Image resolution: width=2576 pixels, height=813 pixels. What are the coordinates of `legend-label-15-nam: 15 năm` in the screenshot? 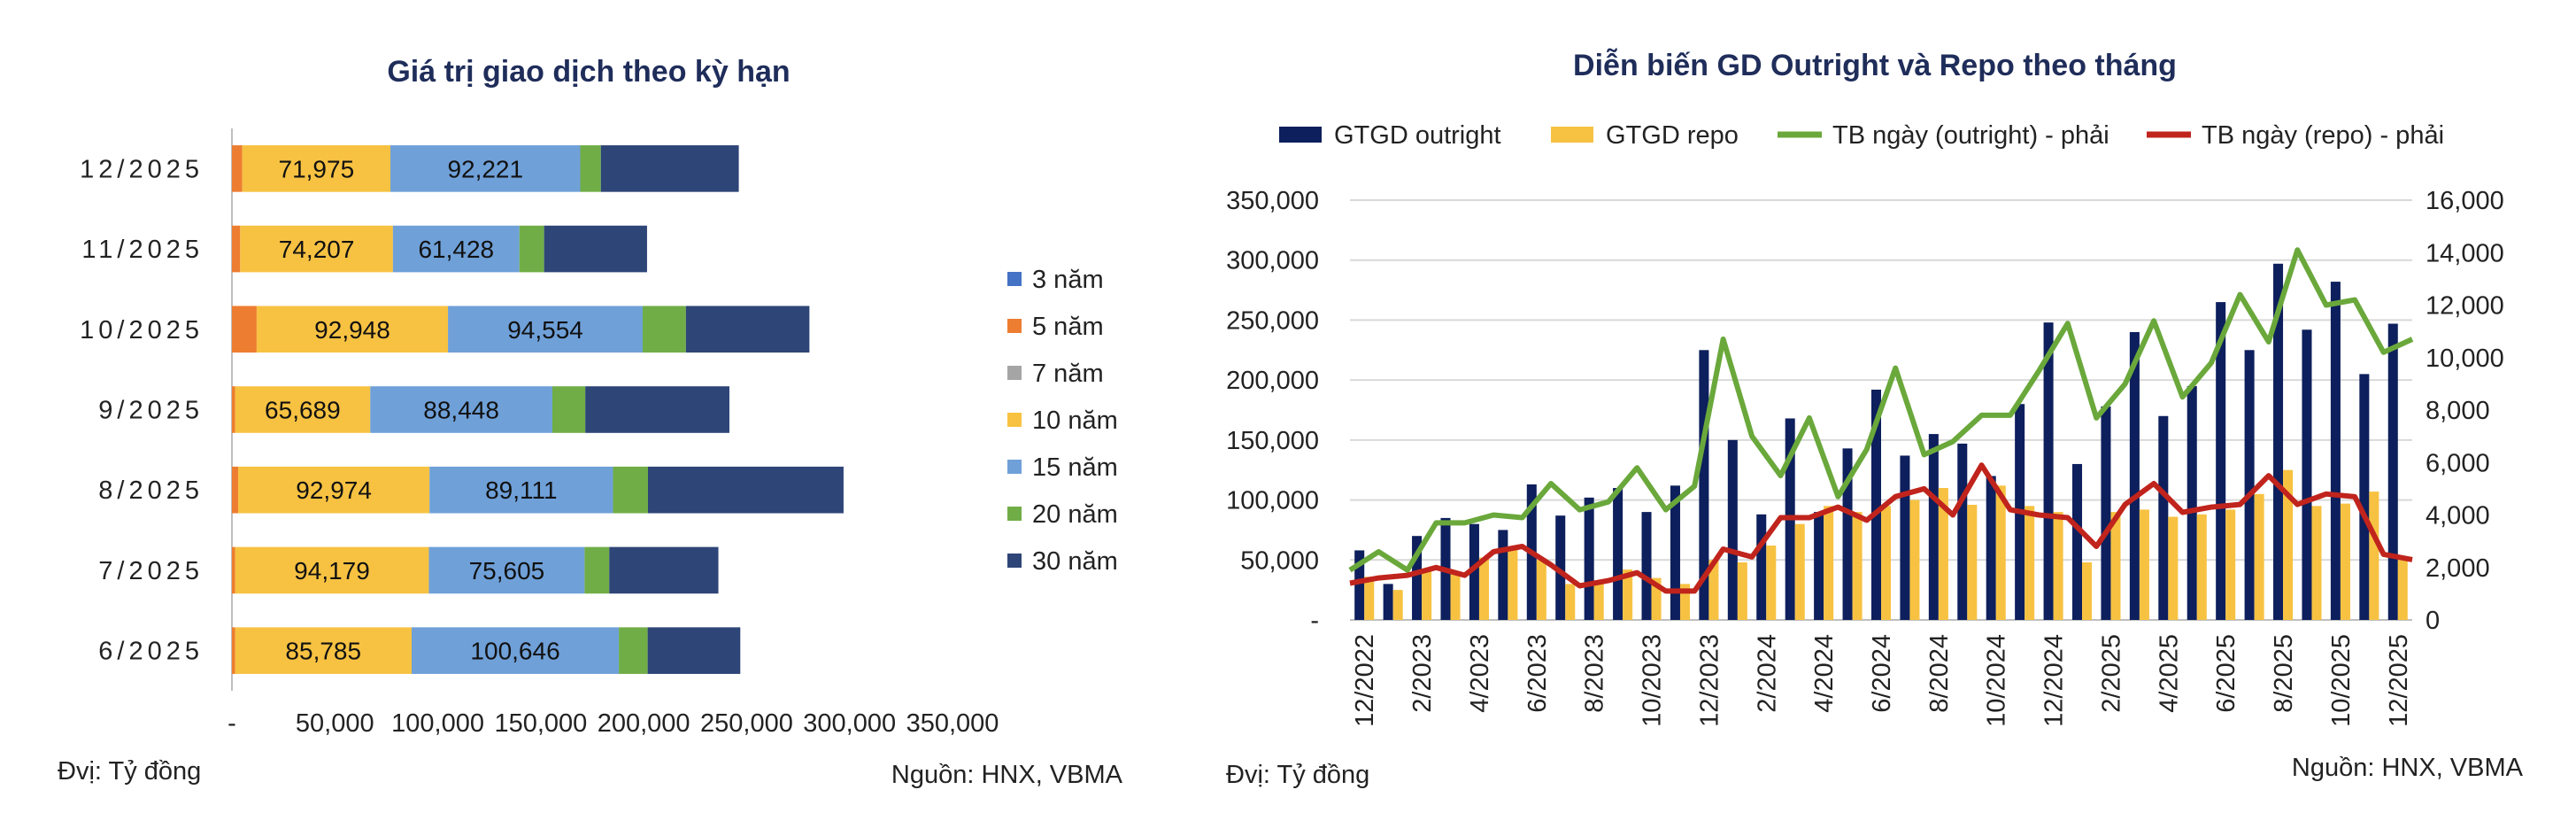 It's located at (1075, 467).